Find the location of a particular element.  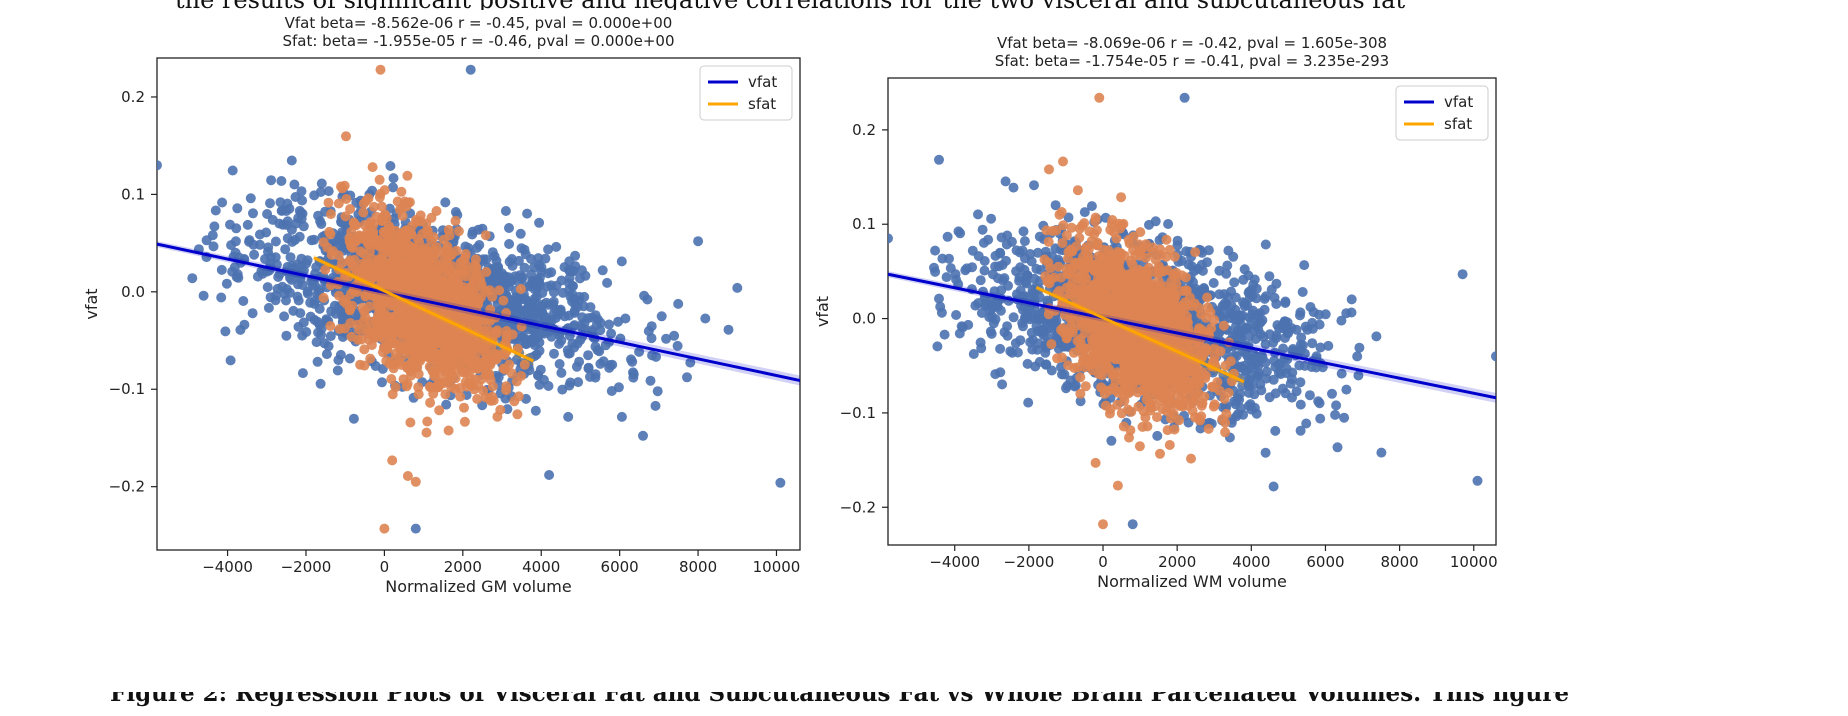

x-tick-label: 10000 is located at coordinates (1474, 562).